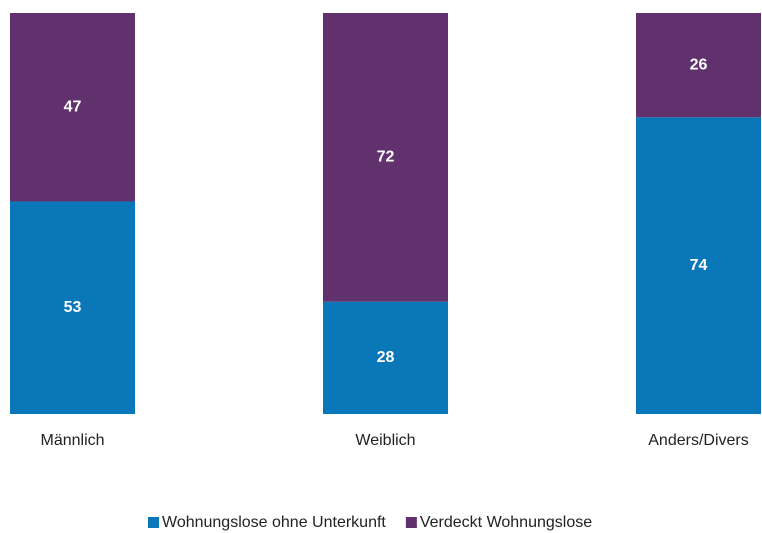  Describe the element at coordinates (506, 522) in the screenshot. I see `legend-label: Verdeckt Wohnungslose` at that location.